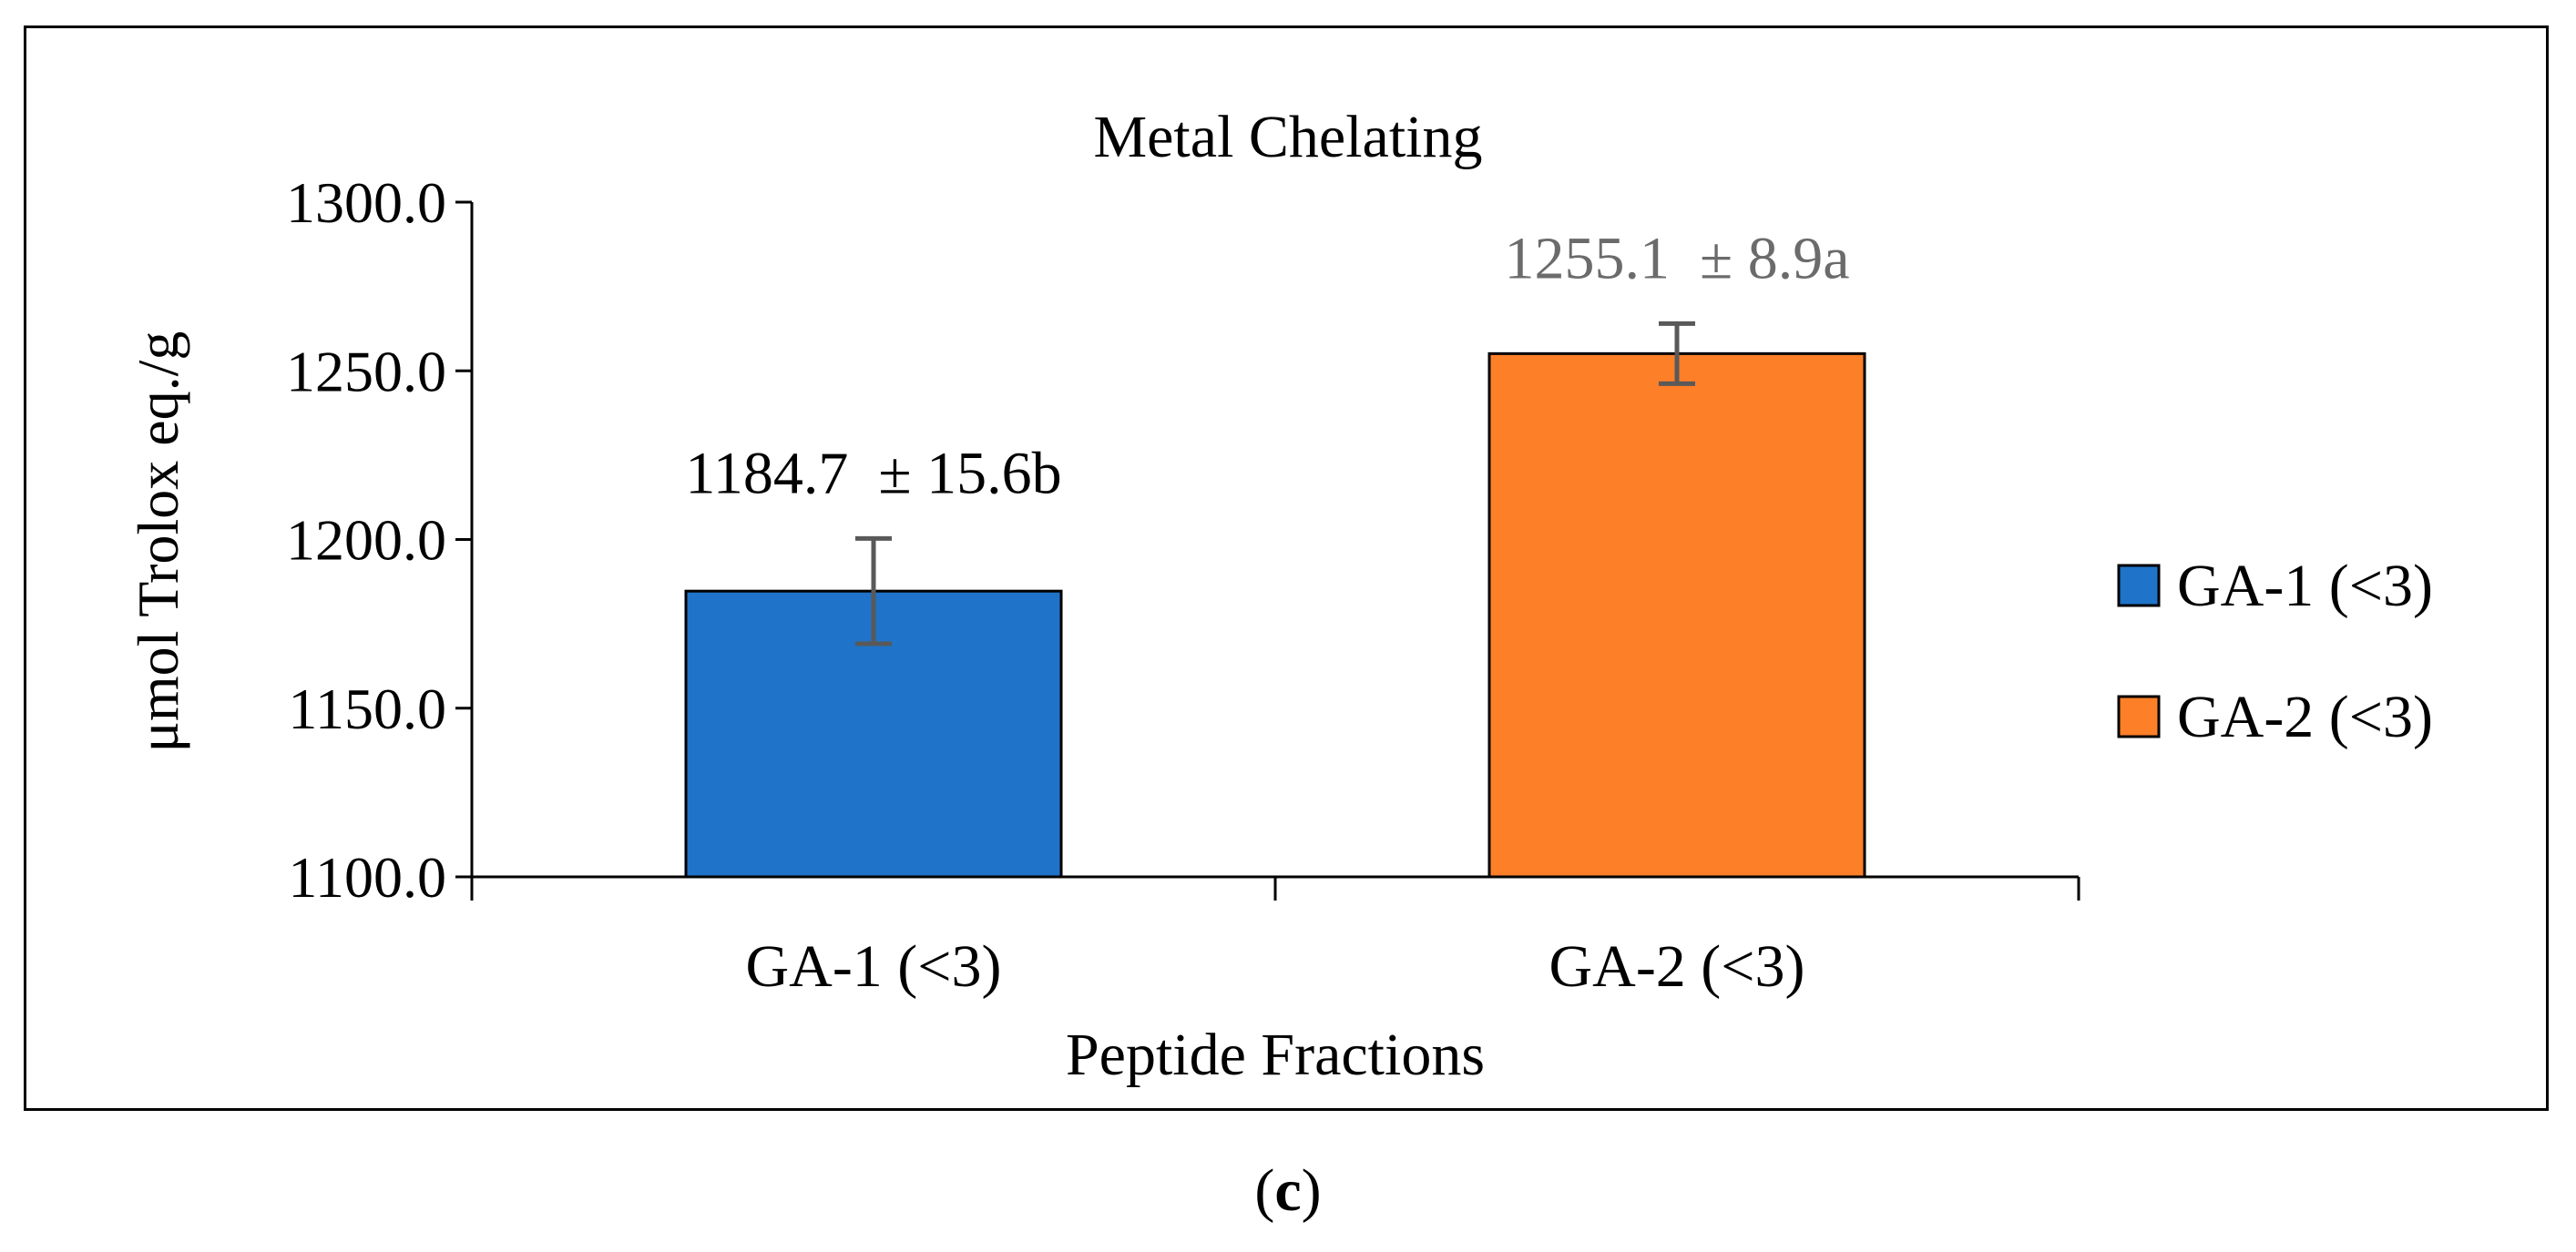 The width and height of the screenshot is (2576, 1252). Describe the element at coordinates (1677, 966) in the screenshot. I see `x-tick-label: GA-2 (<3)` at that location.